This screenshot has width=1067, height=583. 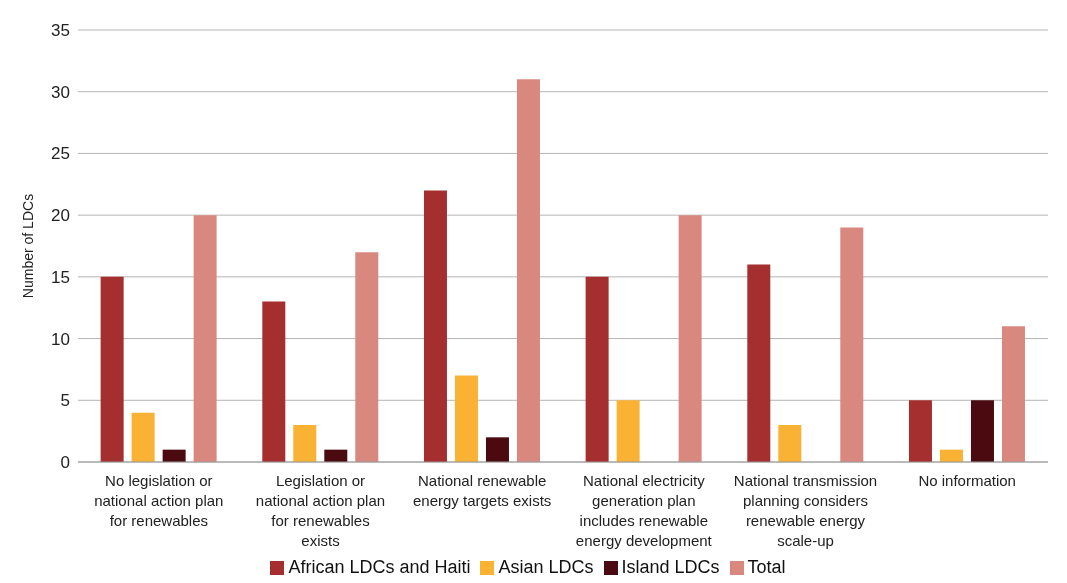 What do you see at coordinates (27, 246) in the screenshot?
I see `y-axis-title: Number of LDCs` at bounding box center [27, 246].